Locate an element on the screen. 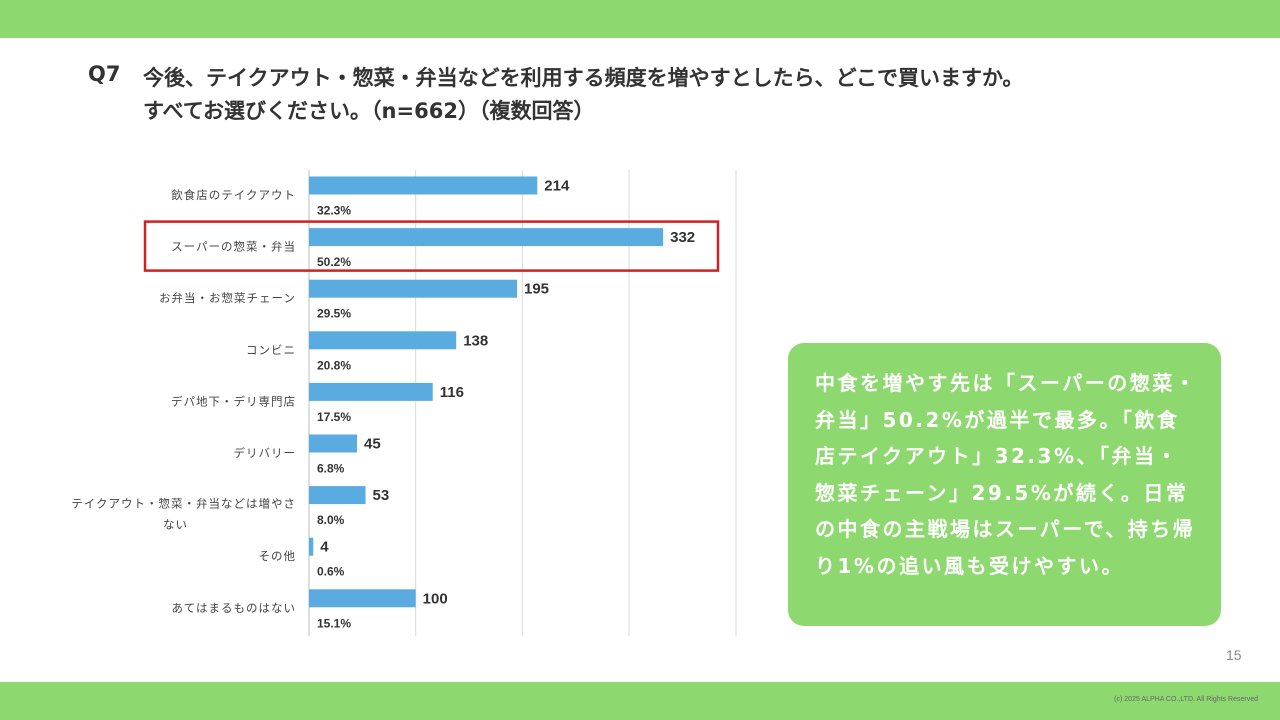 This screenshot has width=1280, height=720. value-label: 53 is located at coordinates (381, 495).